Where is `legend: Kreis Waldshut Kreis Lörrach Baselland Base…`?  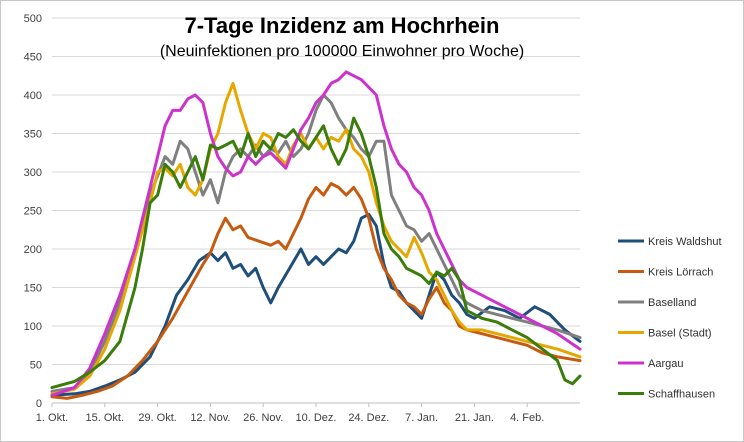 legend: Kreis Waldshut Kreis Lörrach Baselland Base… is located at coordinates (670, 318).